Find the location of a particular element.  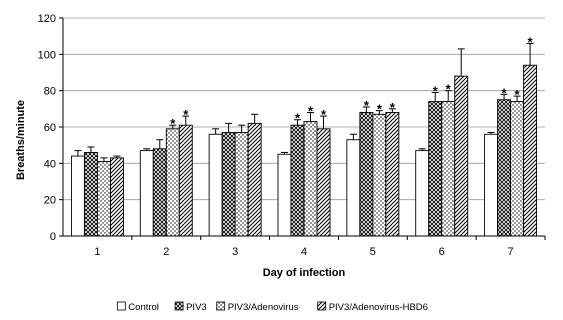

y-tick-label: 80 is located at coordinates (50, 92).